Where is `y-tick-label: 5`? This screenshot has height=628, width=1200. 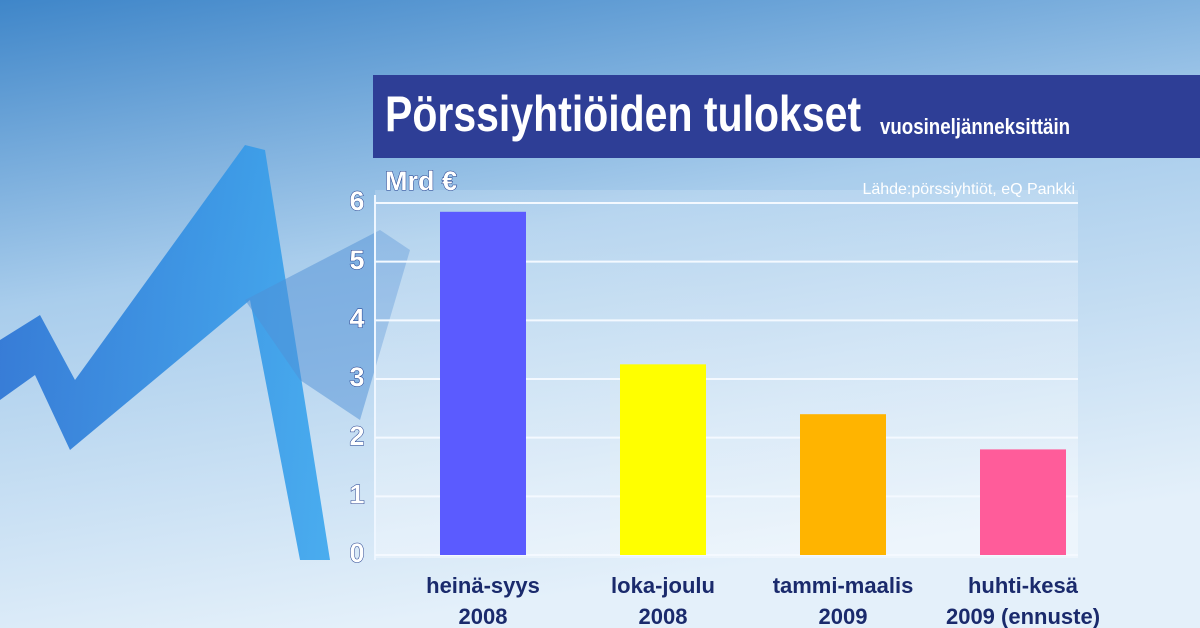
y-tick-label: 5 is located at coordinates (356, 260).